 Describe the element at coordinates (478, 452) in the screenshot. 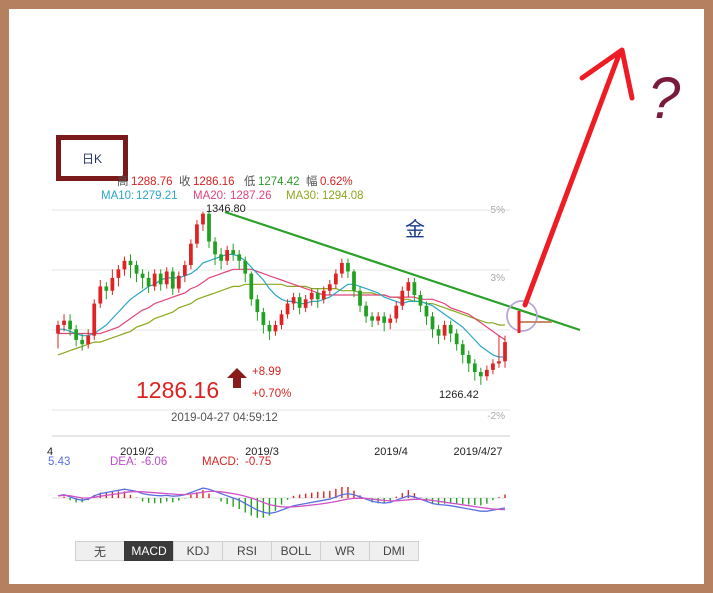

I see `x-tick-label: 2019/4/27` at that location.